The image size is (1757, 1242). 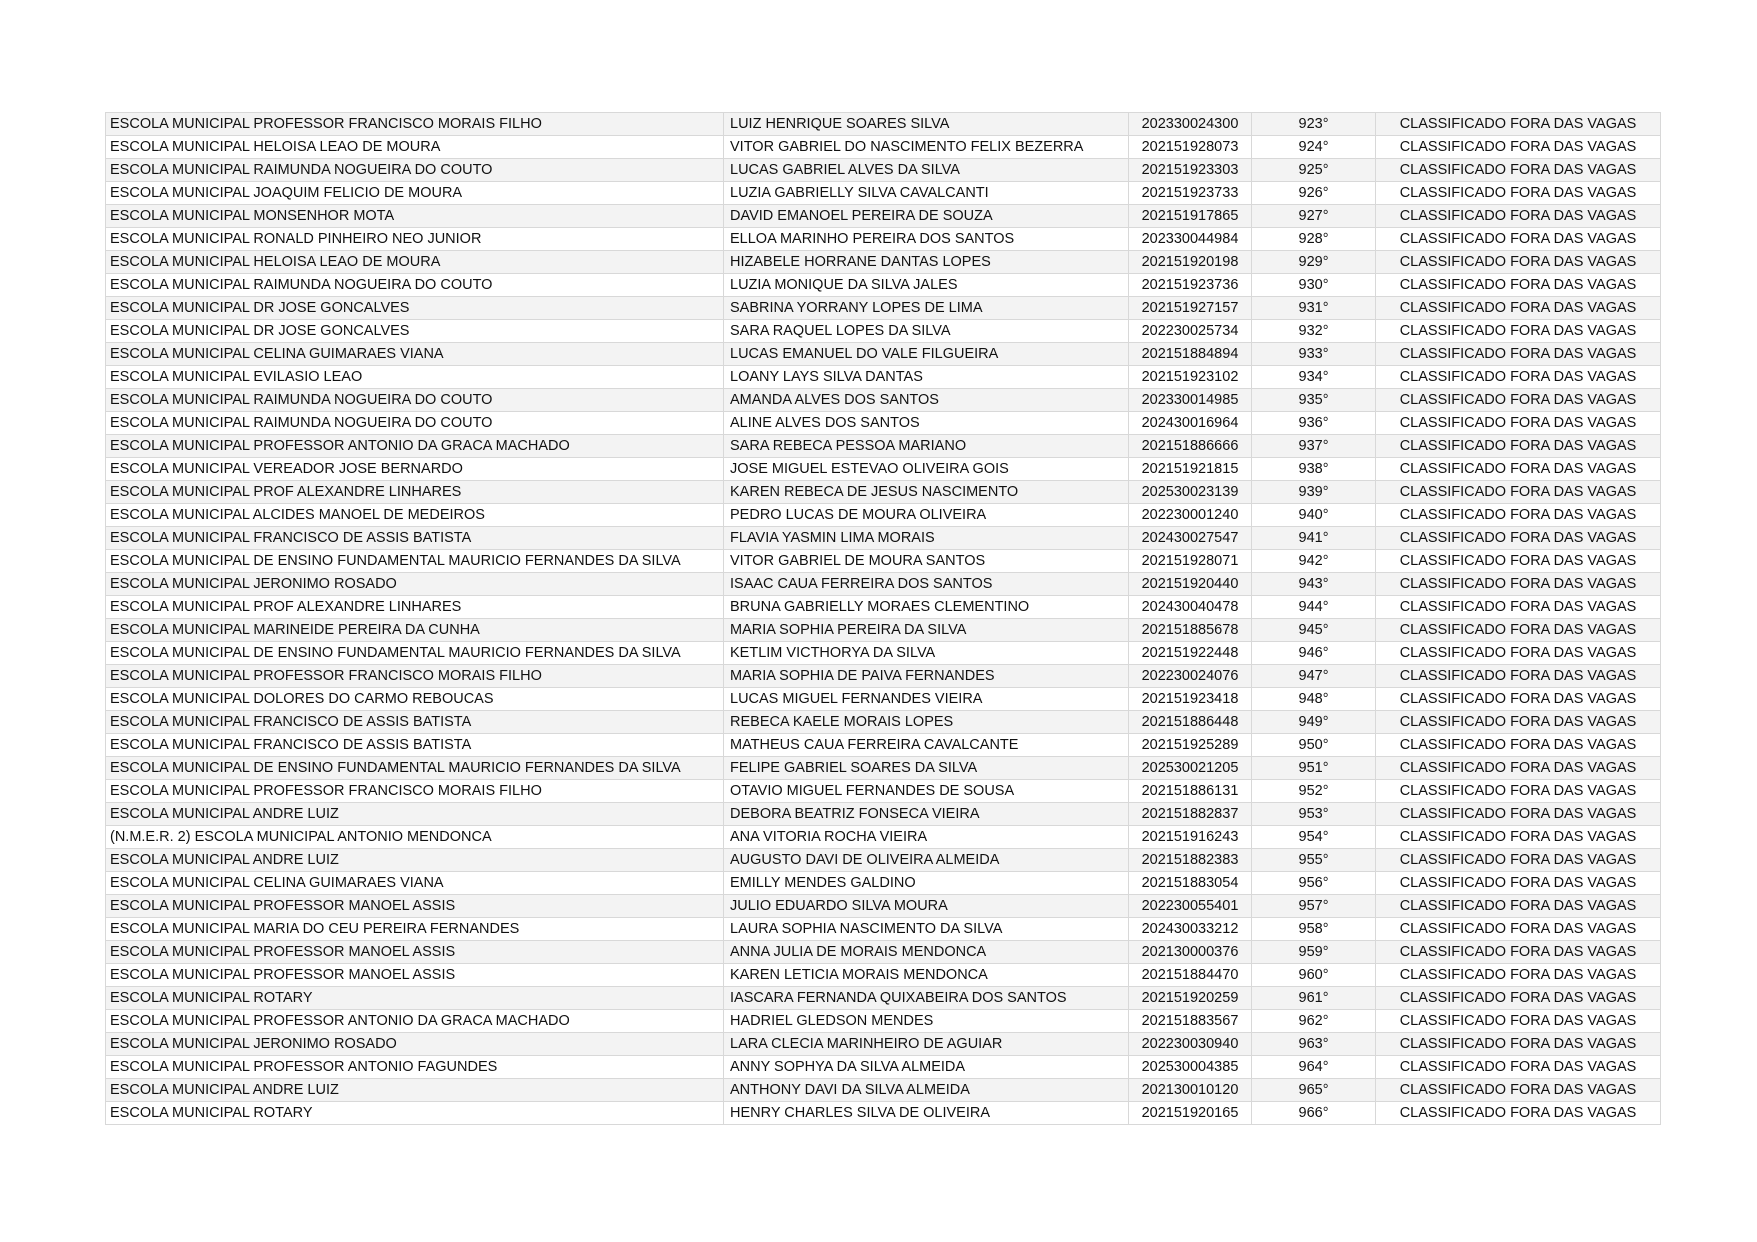 I want to click on student-name-cell: PEDRO LUCAS DE MOURA OLIVEIRA, so click(x=926, y=515).